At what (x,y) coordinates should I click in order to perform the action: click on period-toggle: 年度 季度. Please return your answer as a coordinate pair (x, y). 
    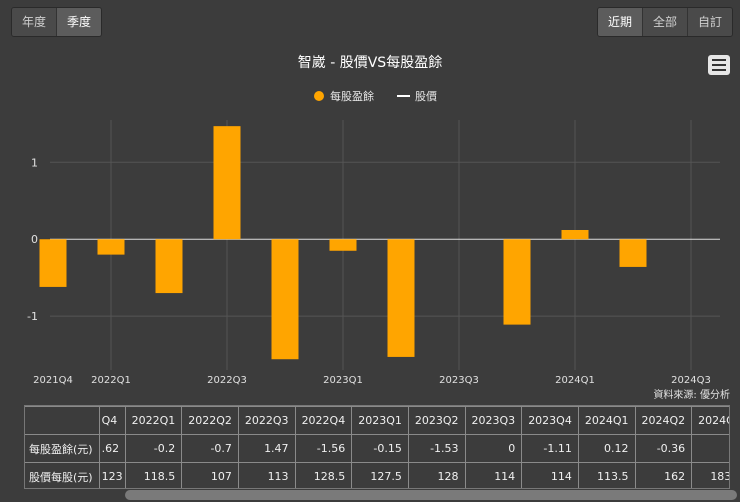
    Looking at the image, I should click on (57, 22).